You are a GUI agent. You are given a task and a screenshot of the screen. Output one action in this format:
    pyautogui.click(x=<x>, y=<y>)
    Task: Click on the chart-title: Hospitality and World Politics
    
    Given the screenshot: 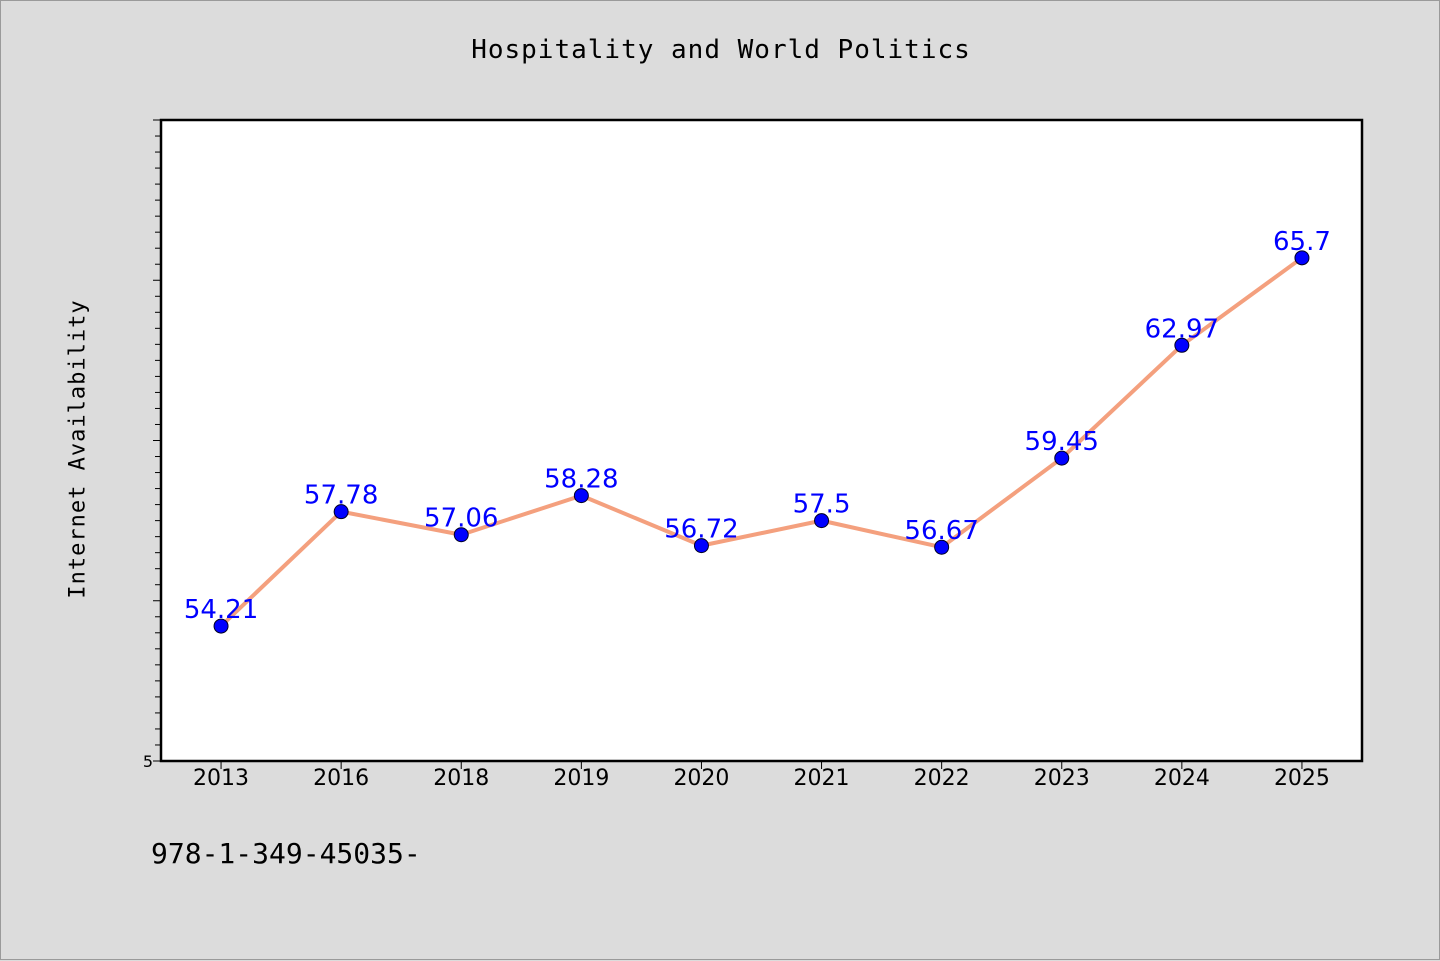 What is the action you would take?
    pyautogui.click(x=721, y=50)
    